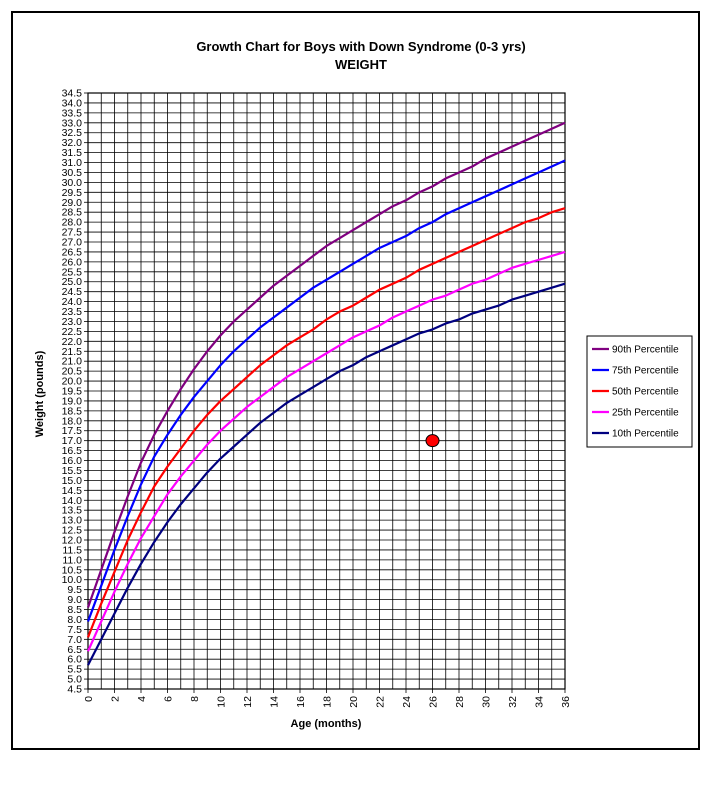 Image resolution: width=715 pixels, height=800 pixels. Describe the element at coordinates (72, 461) in the screenshot. I see `y-tick-label: 16.0` at that location.